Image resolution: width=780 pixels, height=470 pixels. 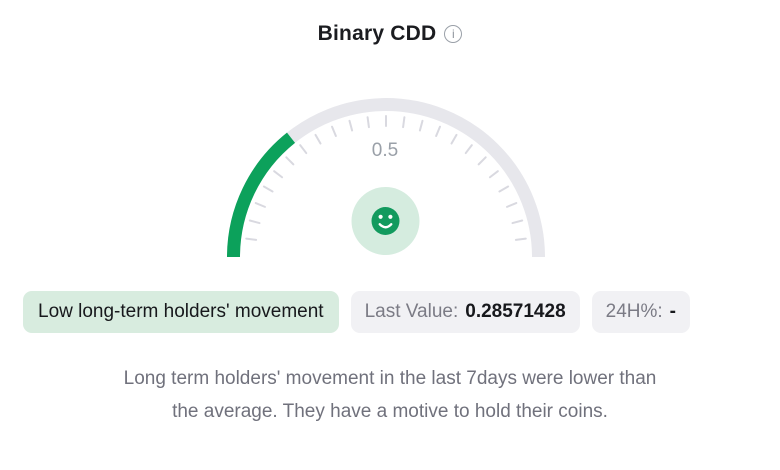 I want to click on sentiment-badge-label: Low long-term holders' movement, so click(x=181, y=311).